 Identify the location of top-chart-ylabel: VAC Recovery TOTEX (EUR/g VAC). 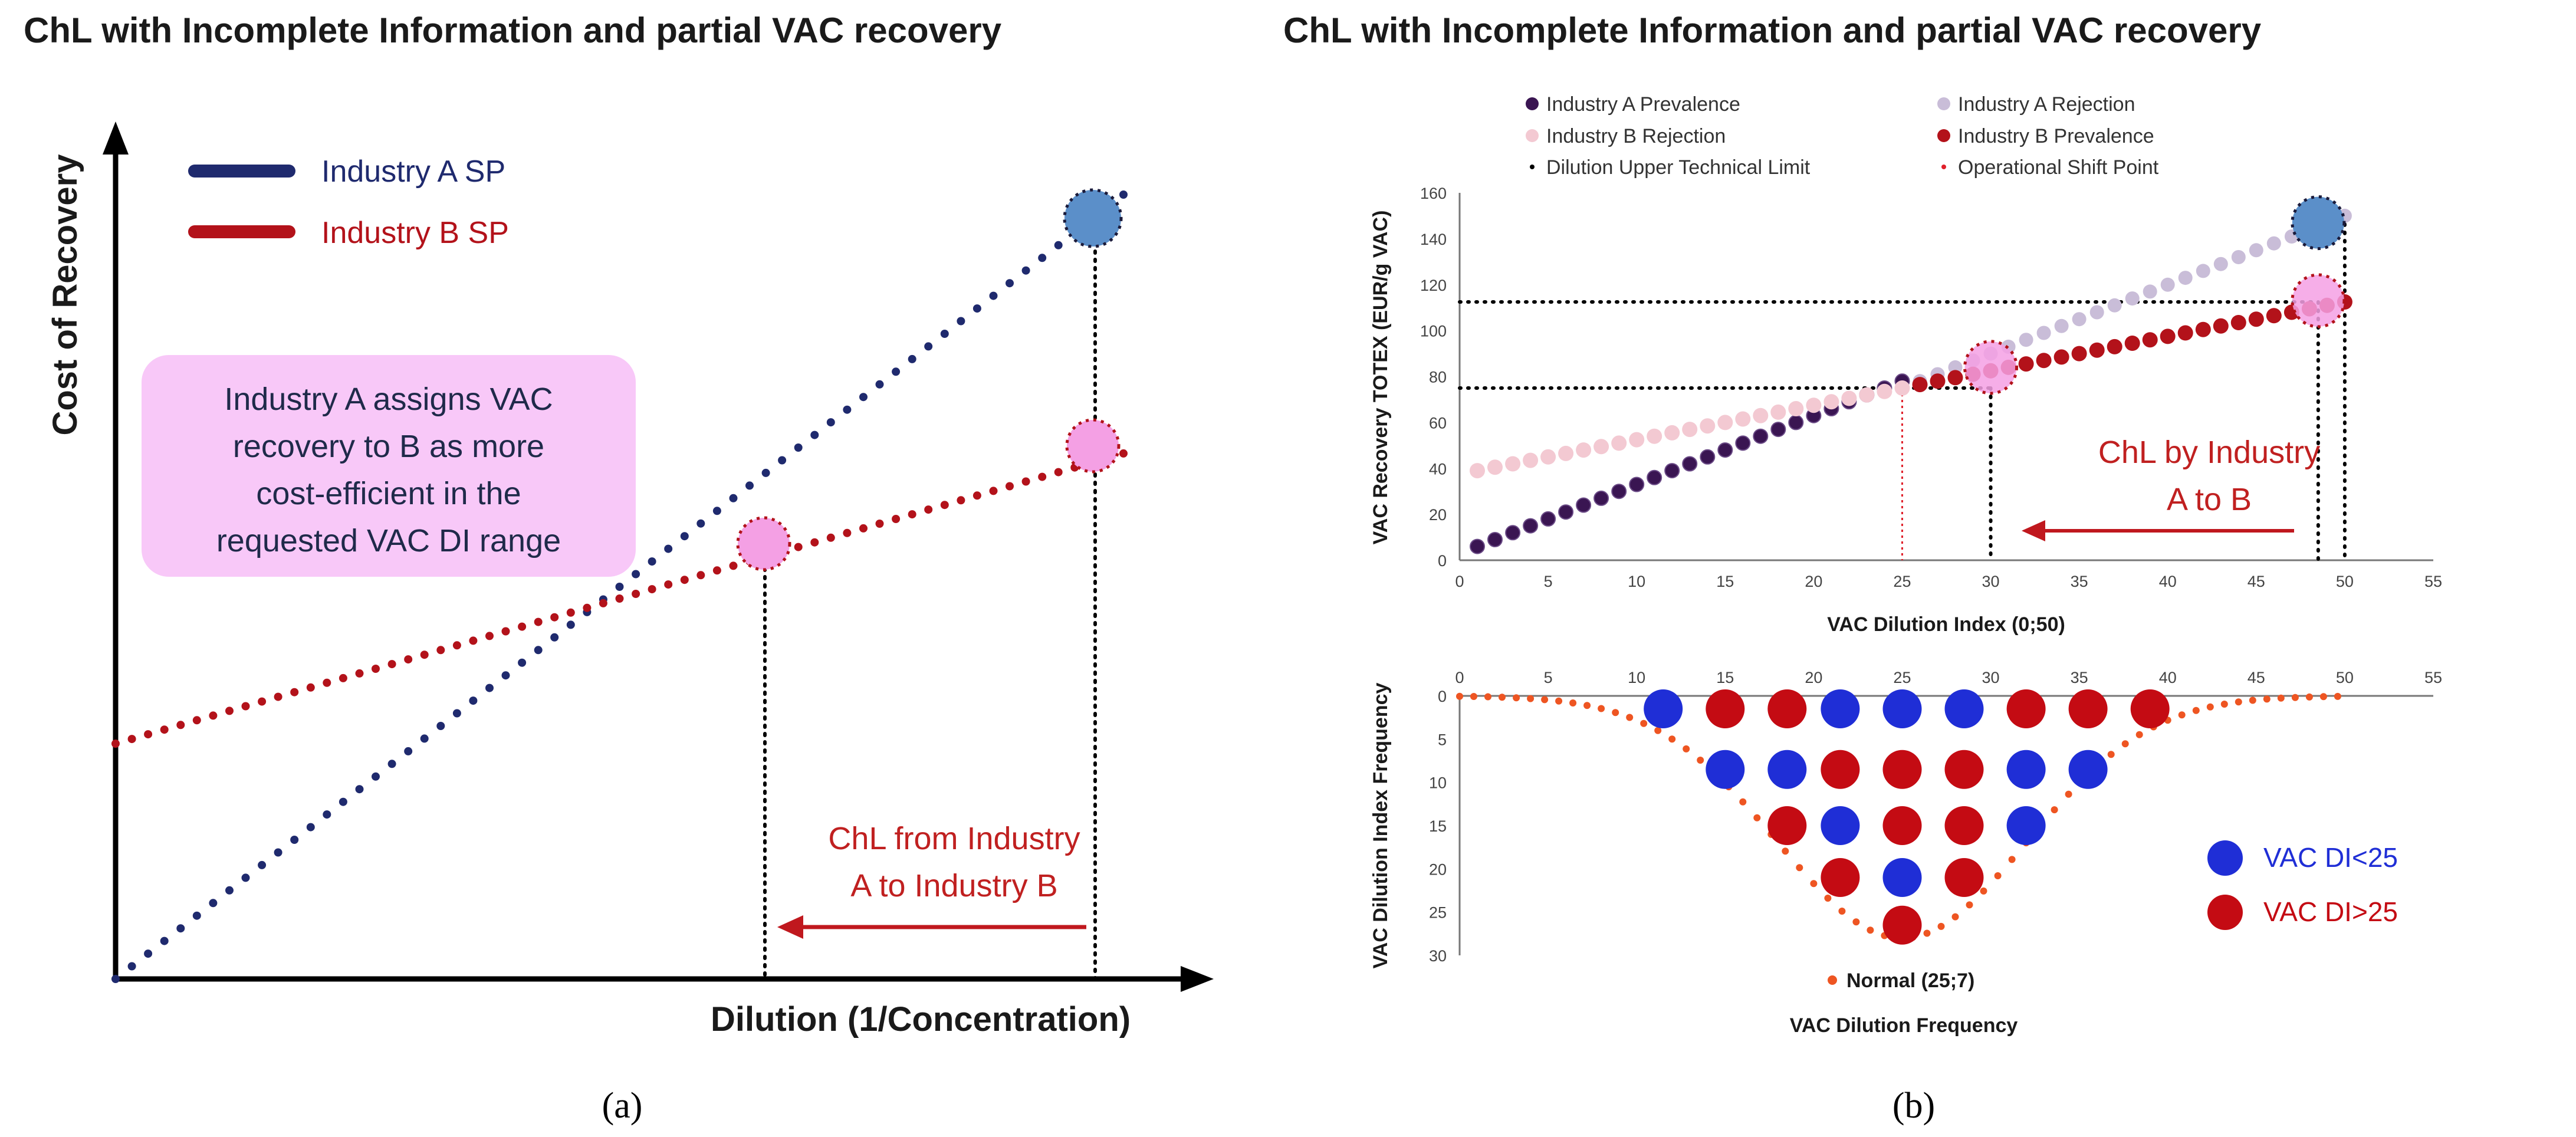
(1380, 378).